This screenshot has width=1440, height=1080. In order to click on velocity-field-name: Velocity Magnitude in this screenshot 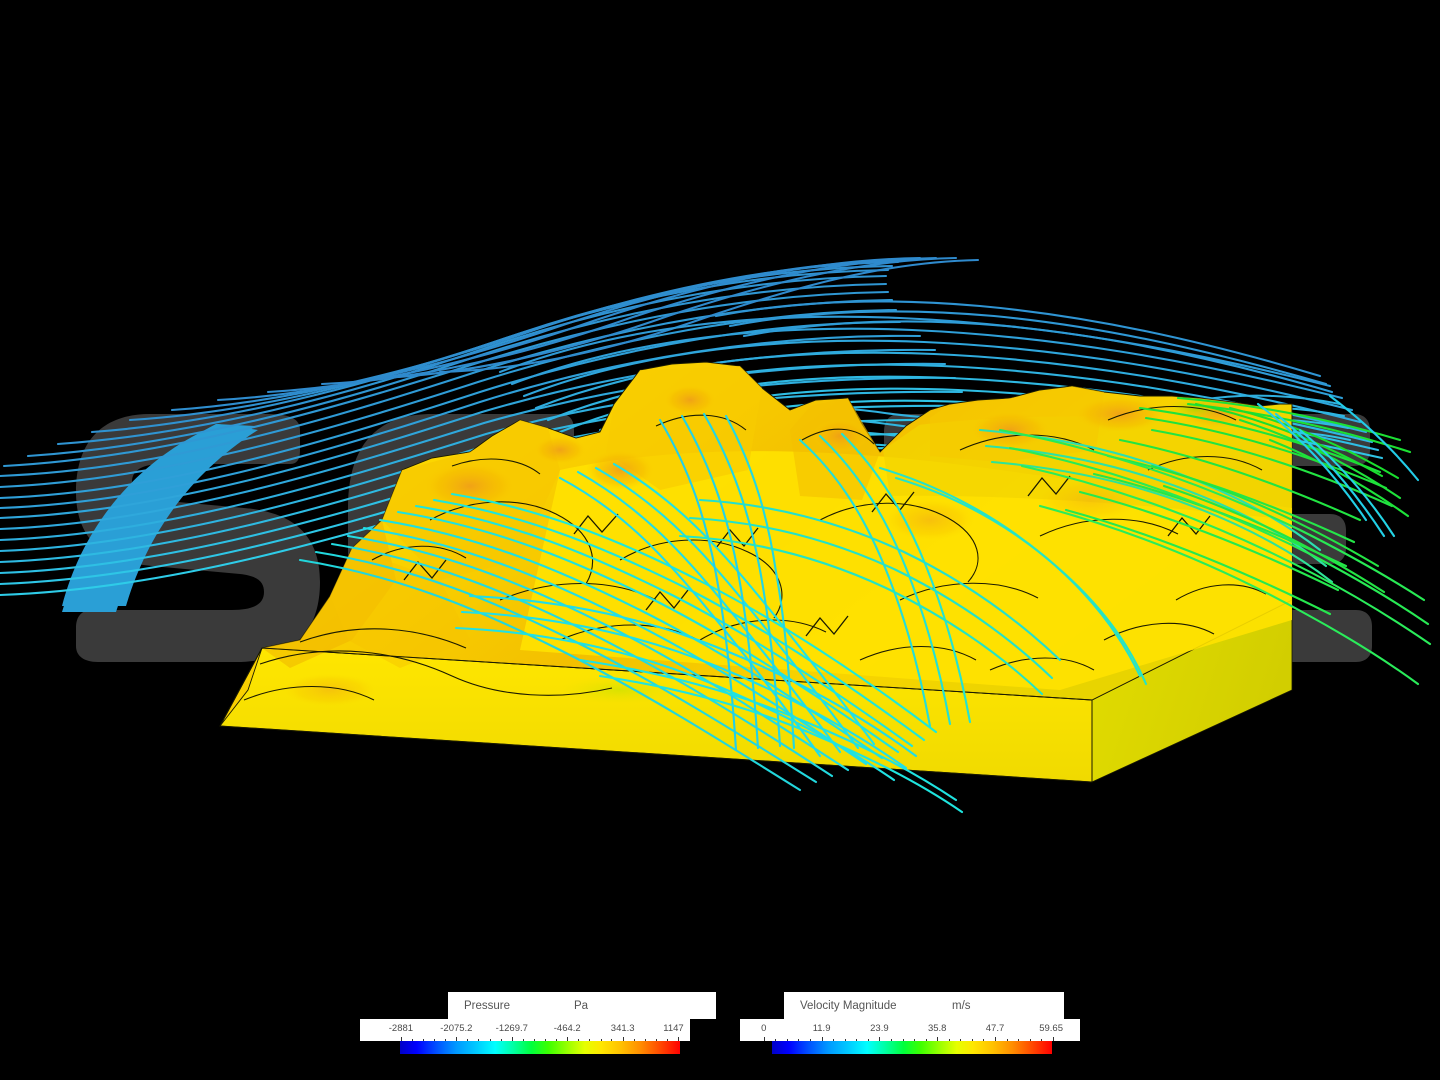, I will do `click(848, 1005)`.